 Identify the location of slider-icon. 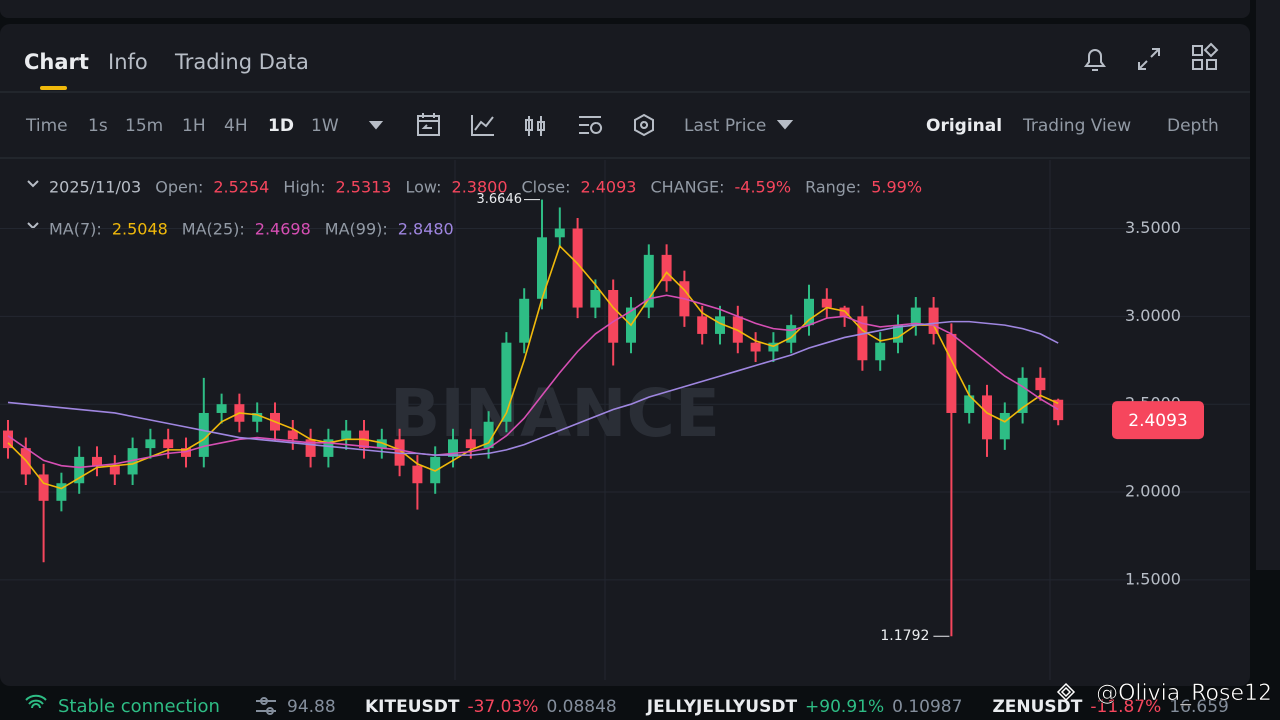
(266, 706).